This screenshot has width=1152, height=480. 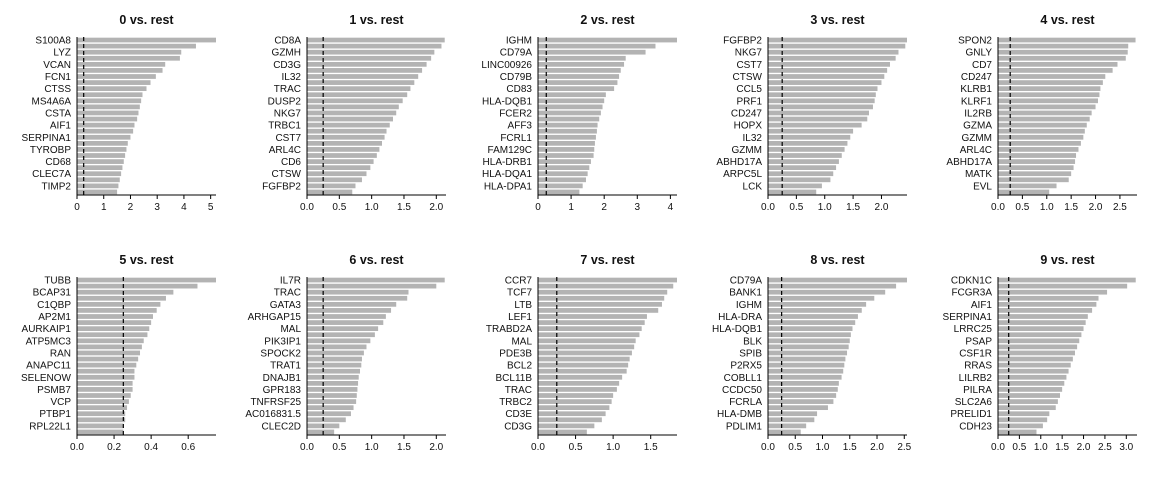 What do you see at coordinates (520, 126) in the screenshot?
I see `gene-label: AFF3` at bounding box center [520, 126].